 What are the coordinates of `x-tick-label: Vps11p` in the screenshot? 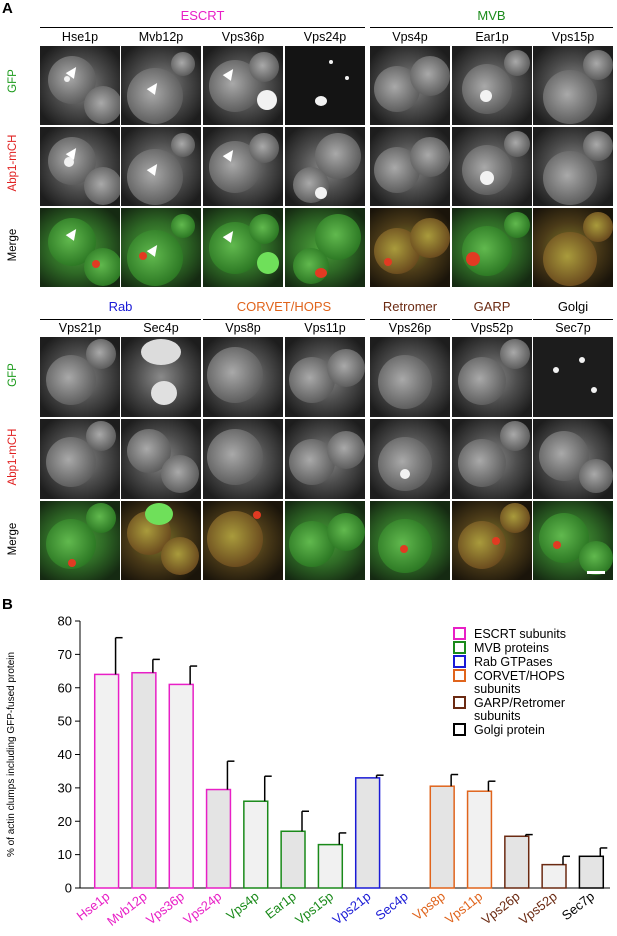 It's located at (463, 908).